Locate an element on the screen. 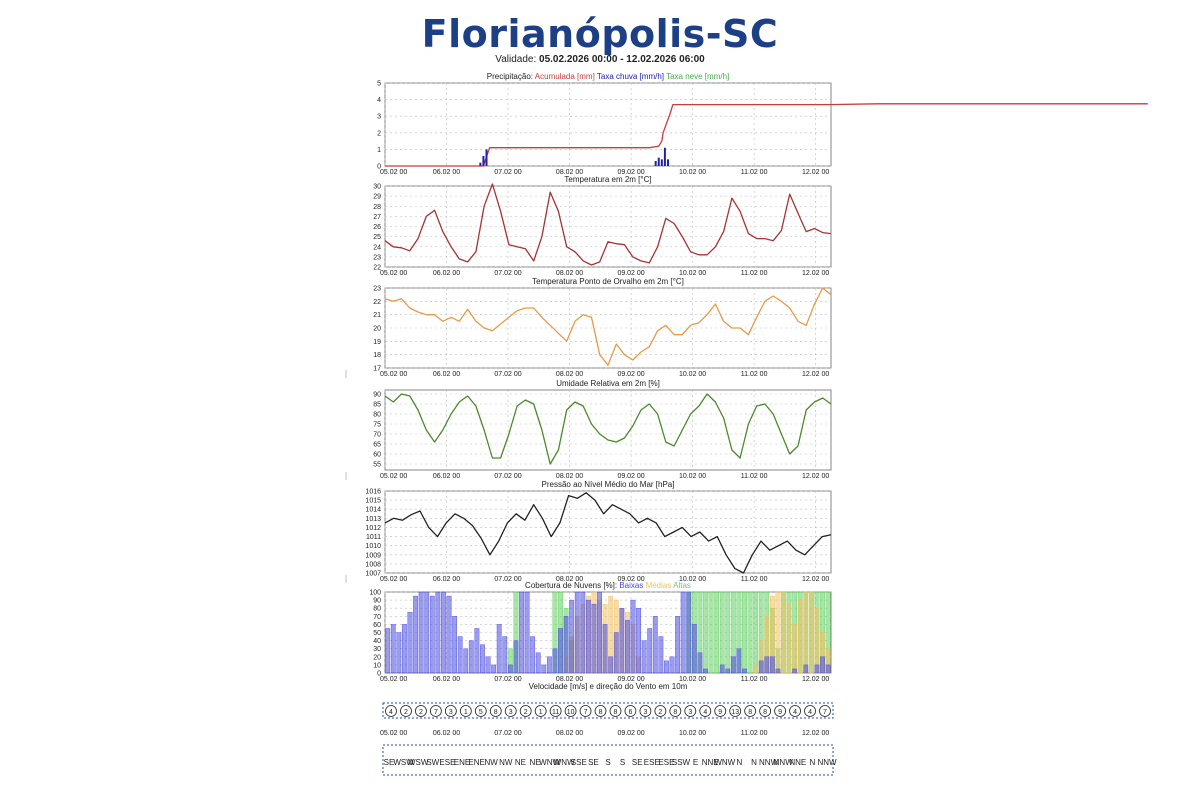  y-tick-label: 1011 is located at coordinates (373, 537).